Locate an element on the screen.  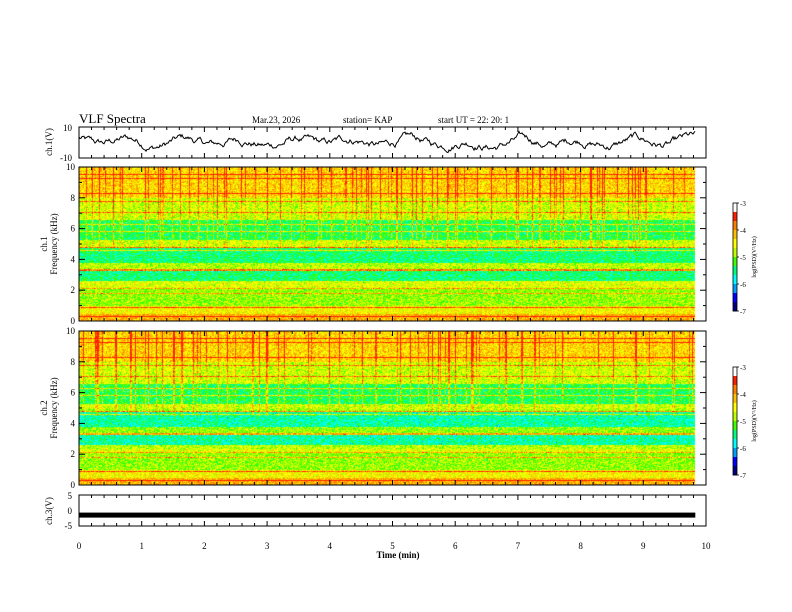
x-tick-label: 5 is located at coordinates (392, 546).